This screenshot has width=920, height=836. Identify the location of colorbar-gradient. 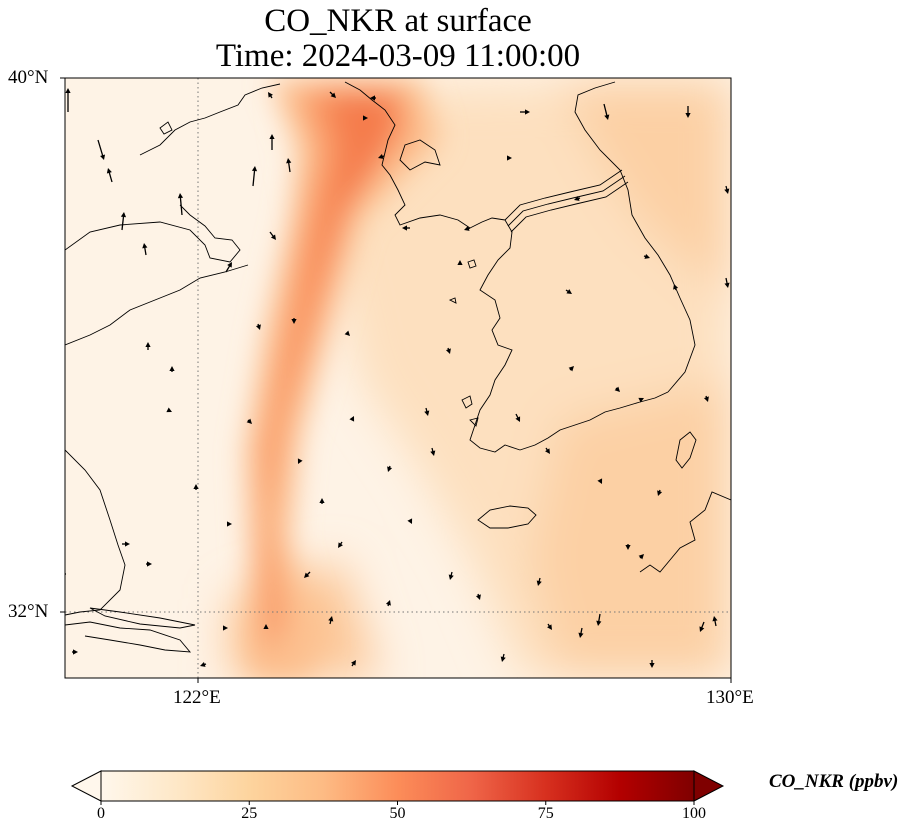
(397, 786).